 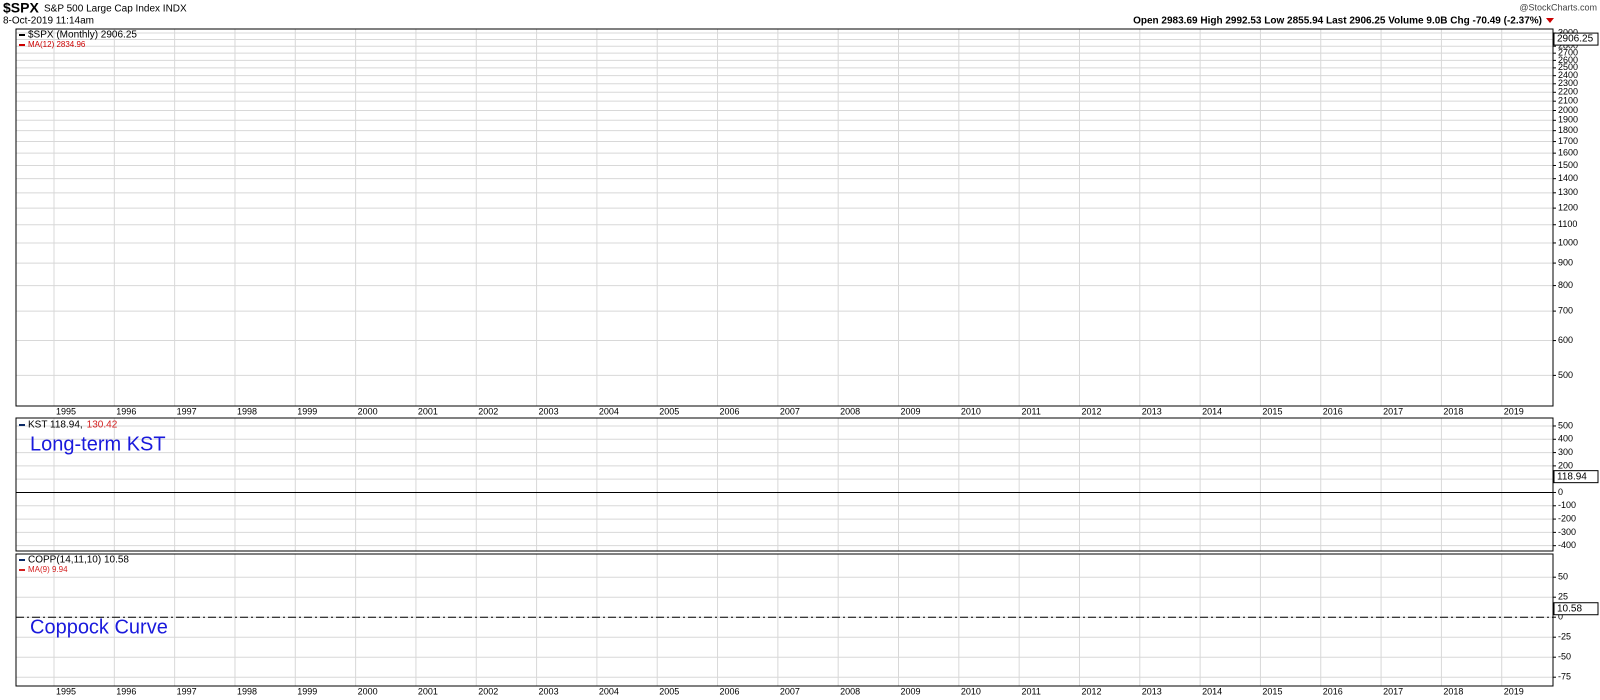 I want to click on y-tick-label: 1500, so click(x=1568, y=165).